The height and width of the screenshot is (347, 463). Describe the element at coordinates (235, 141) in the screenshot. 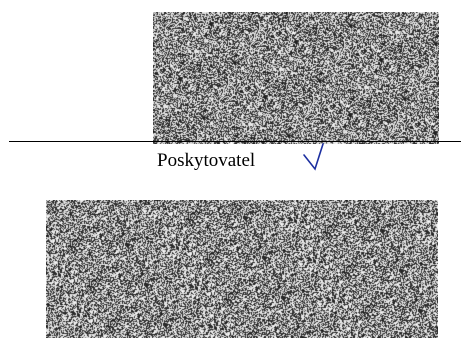

I see `signature-line` at that location.